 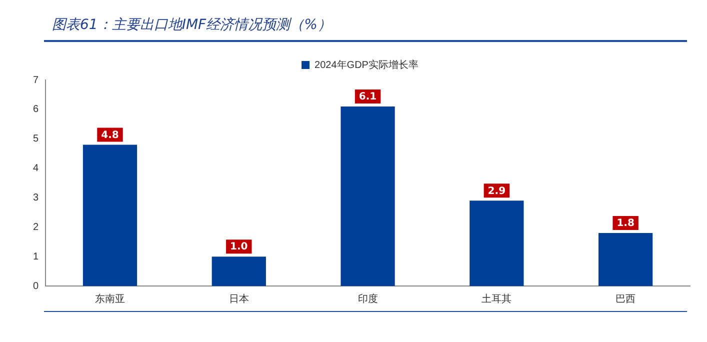 I want to click on x-tick-label: 巴西, so click(x=626, y=299).